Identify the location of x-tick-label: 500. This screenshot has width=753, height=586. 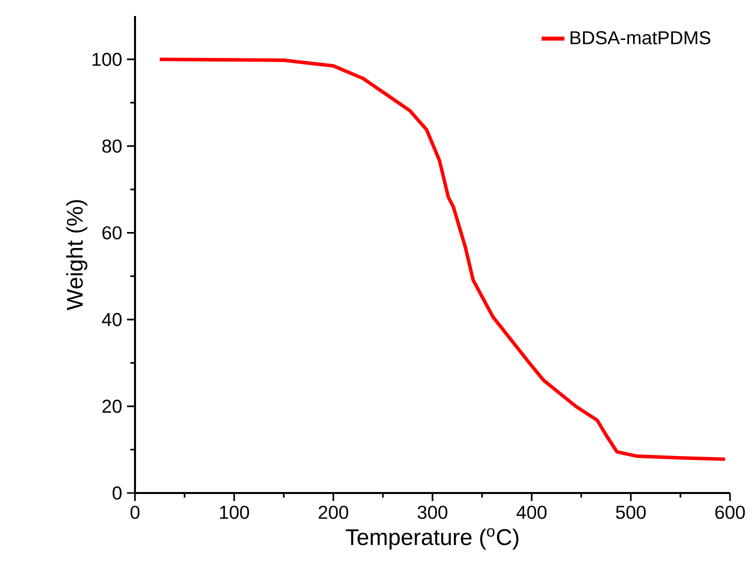
(631, 512).